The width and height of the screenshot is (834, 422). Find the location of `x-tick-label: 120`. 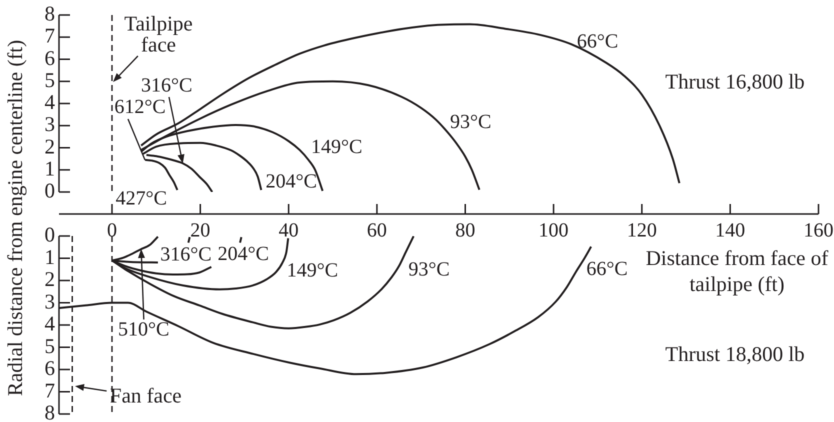

x-tick-label: 120 is located at coordinates (641, 230).